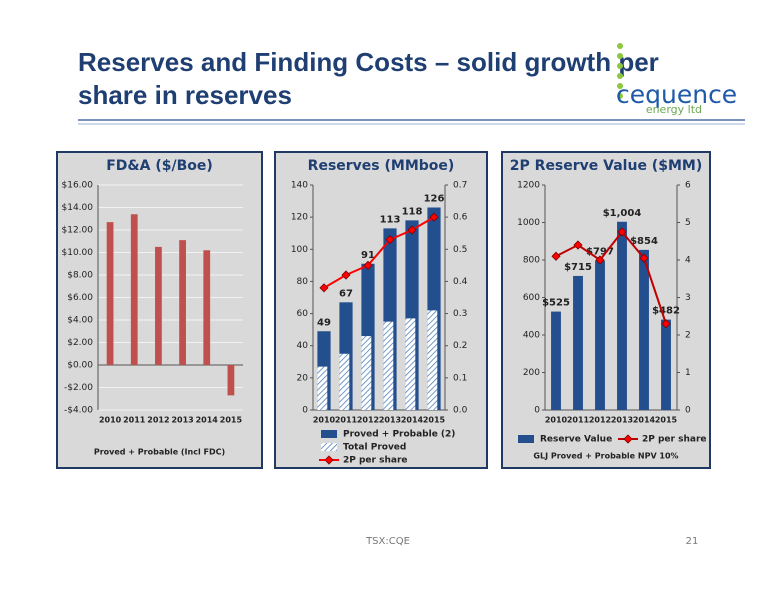 The image size is (776, 600). Describe the element at coordinates (324, 322) in the screenshot. I see `data-label: 49` at that location.